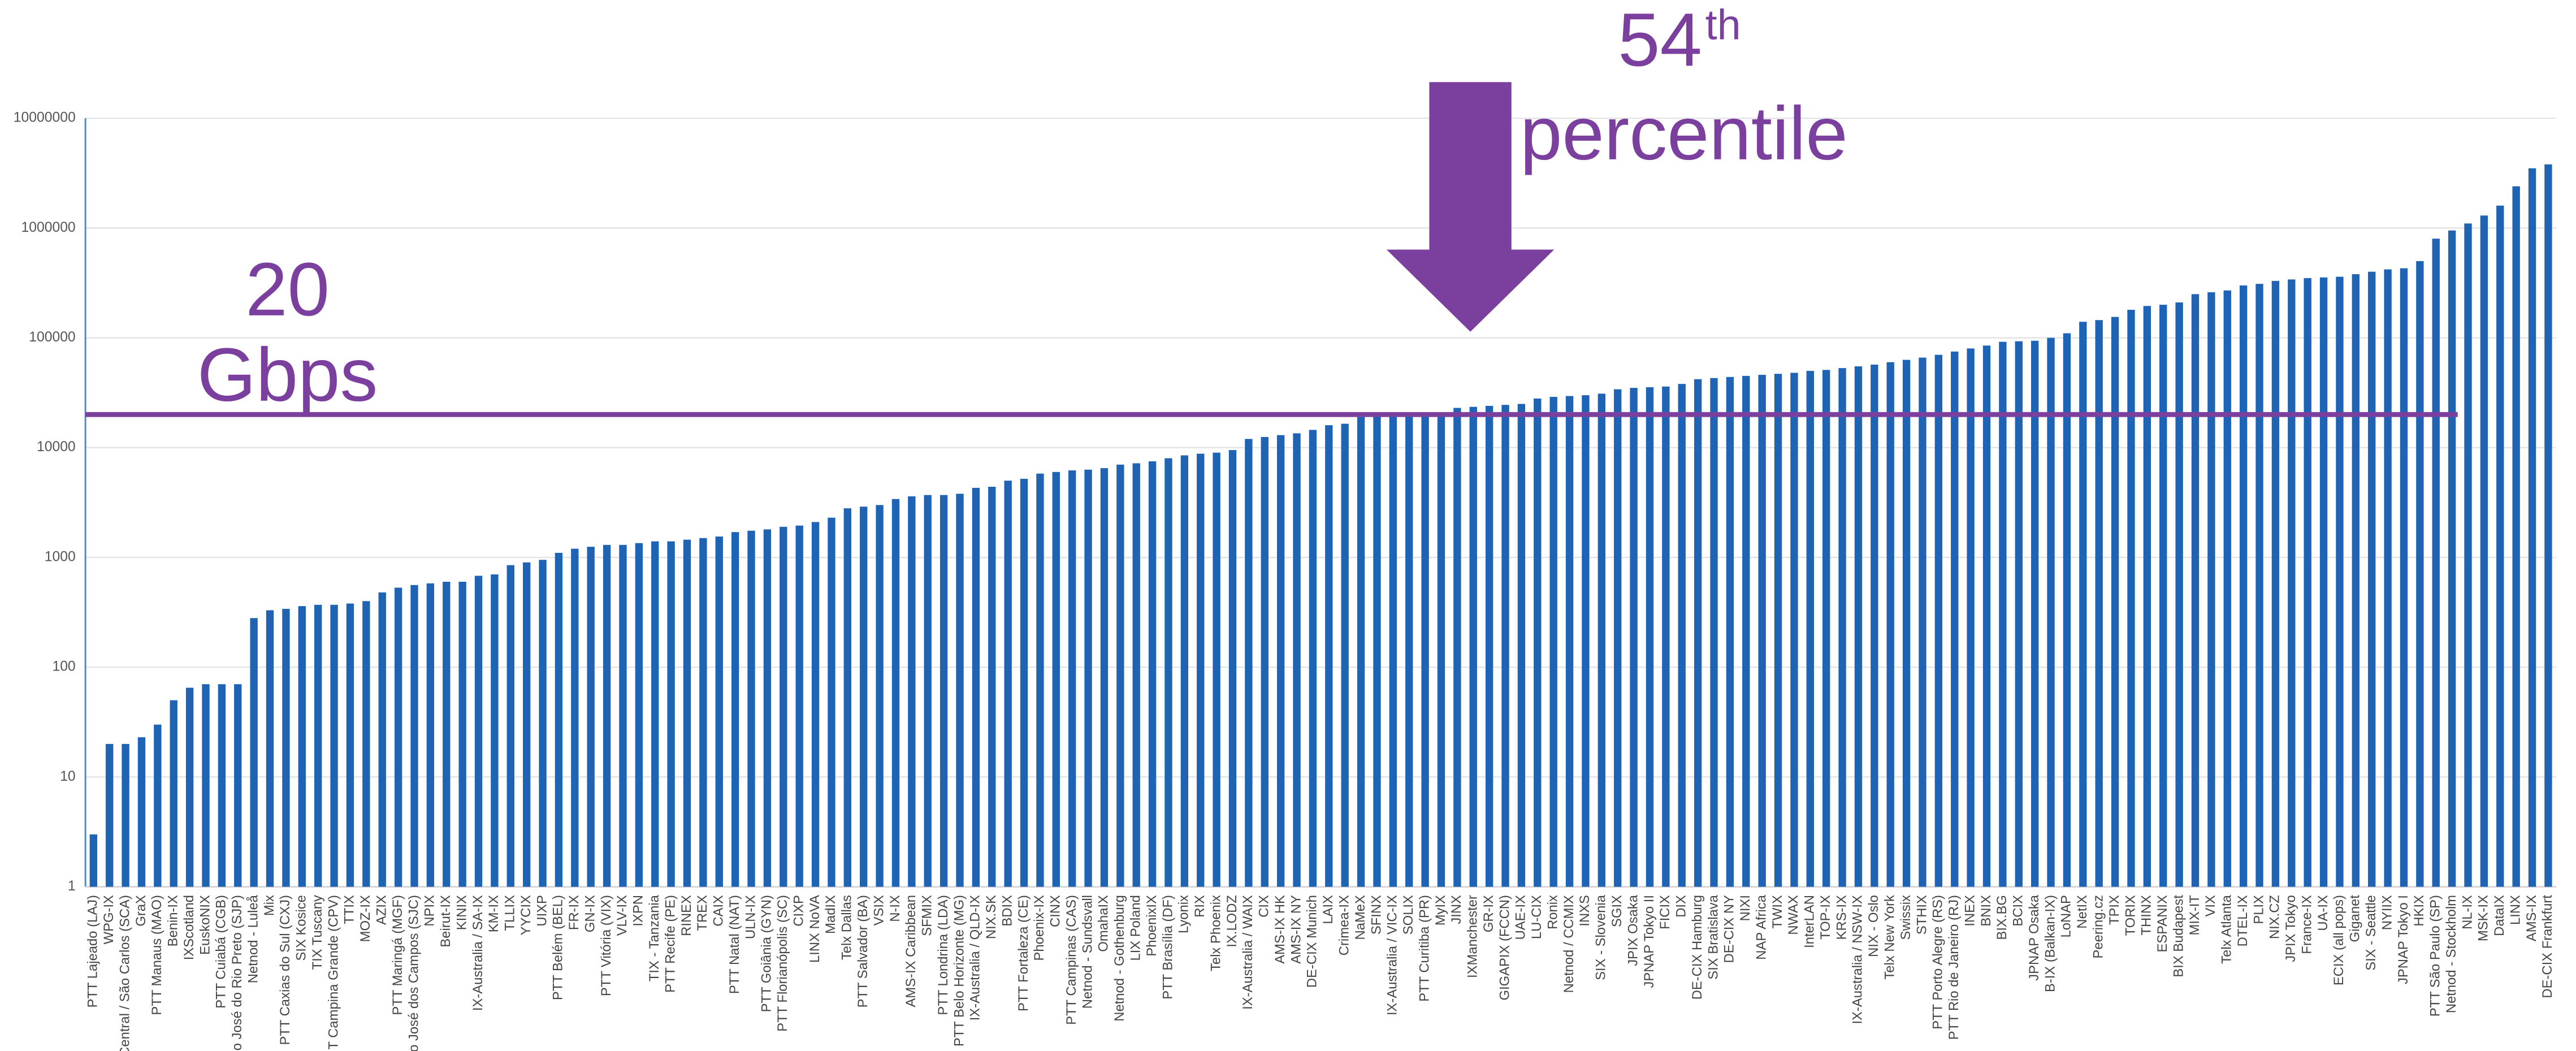 The width and height of the screenshot is (2576, 1051). I want to click on x-tick-label: CINX, so click(1055, 911).